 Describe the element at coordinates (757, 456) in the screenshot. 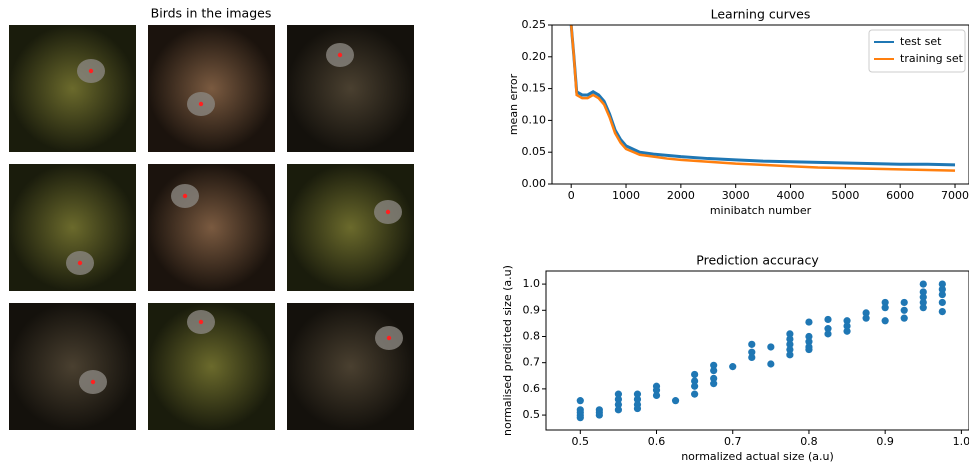

I see `x-axis-label: normalized actual size (a.u)` at that location.